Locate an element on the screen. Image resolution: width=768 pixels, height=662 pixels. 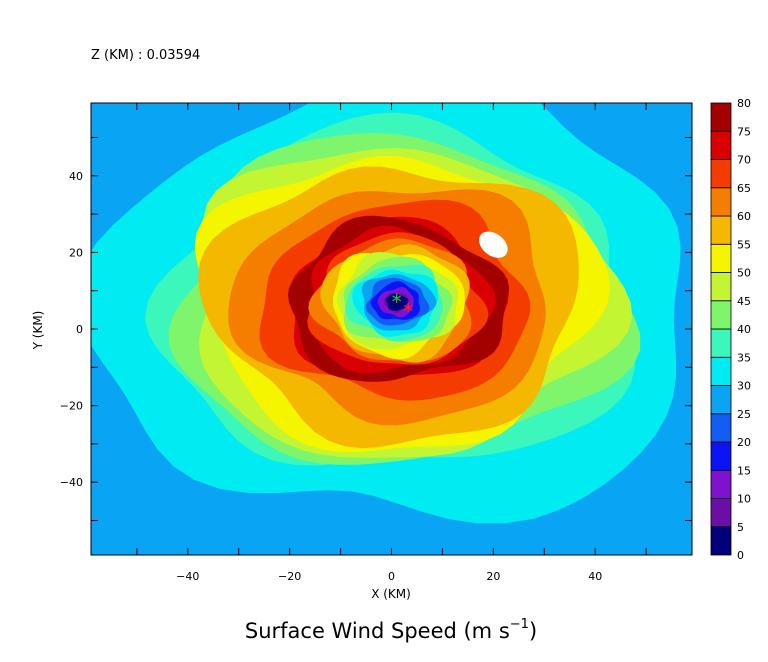
x-tick-label: 0 is located at coordinates (391, 576).